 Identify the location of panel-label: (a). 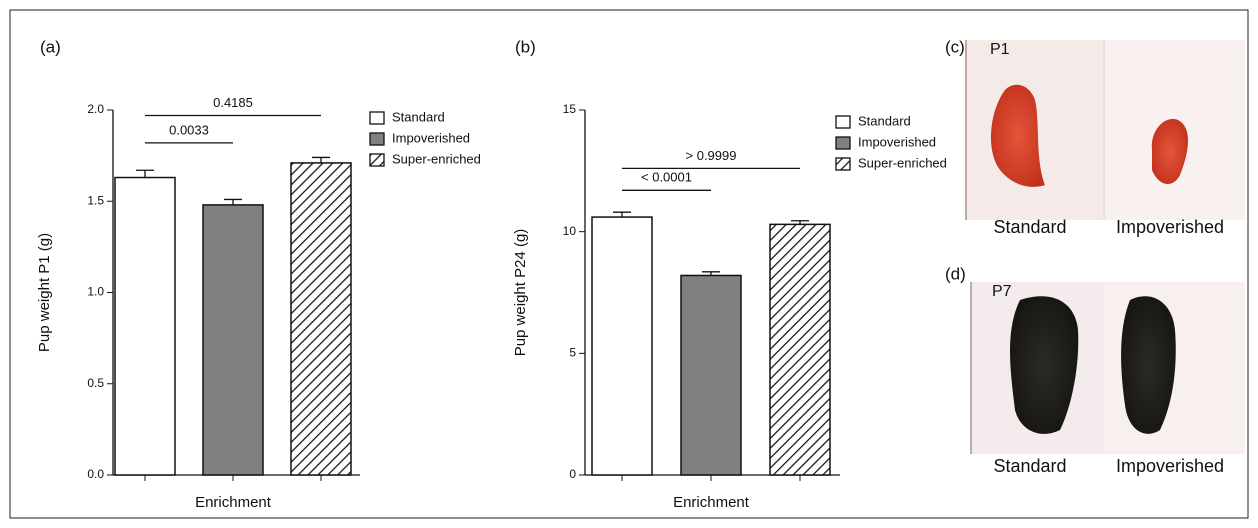
(50, 46).